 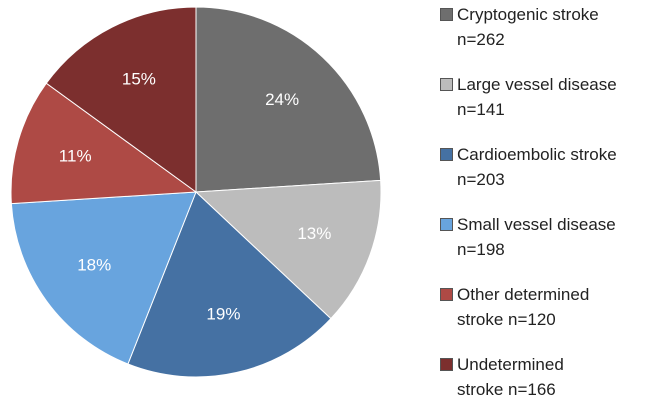 I want to click on legend-label: Large vessel disease n=141, so click(x=537, y=97).